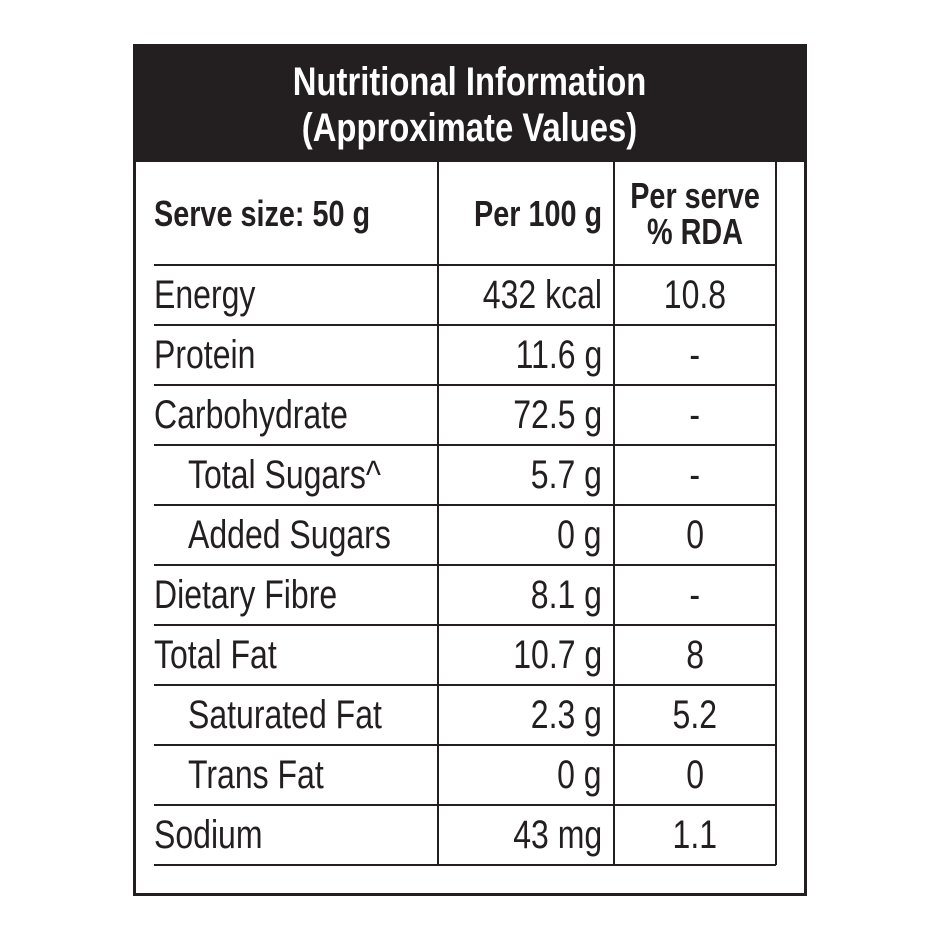 The image size is (940, 940). What do you see at coordinates (558, 354) in the screenshot?
I see `per-100g-value: 11.6 g` at bounding box center [558, 354].